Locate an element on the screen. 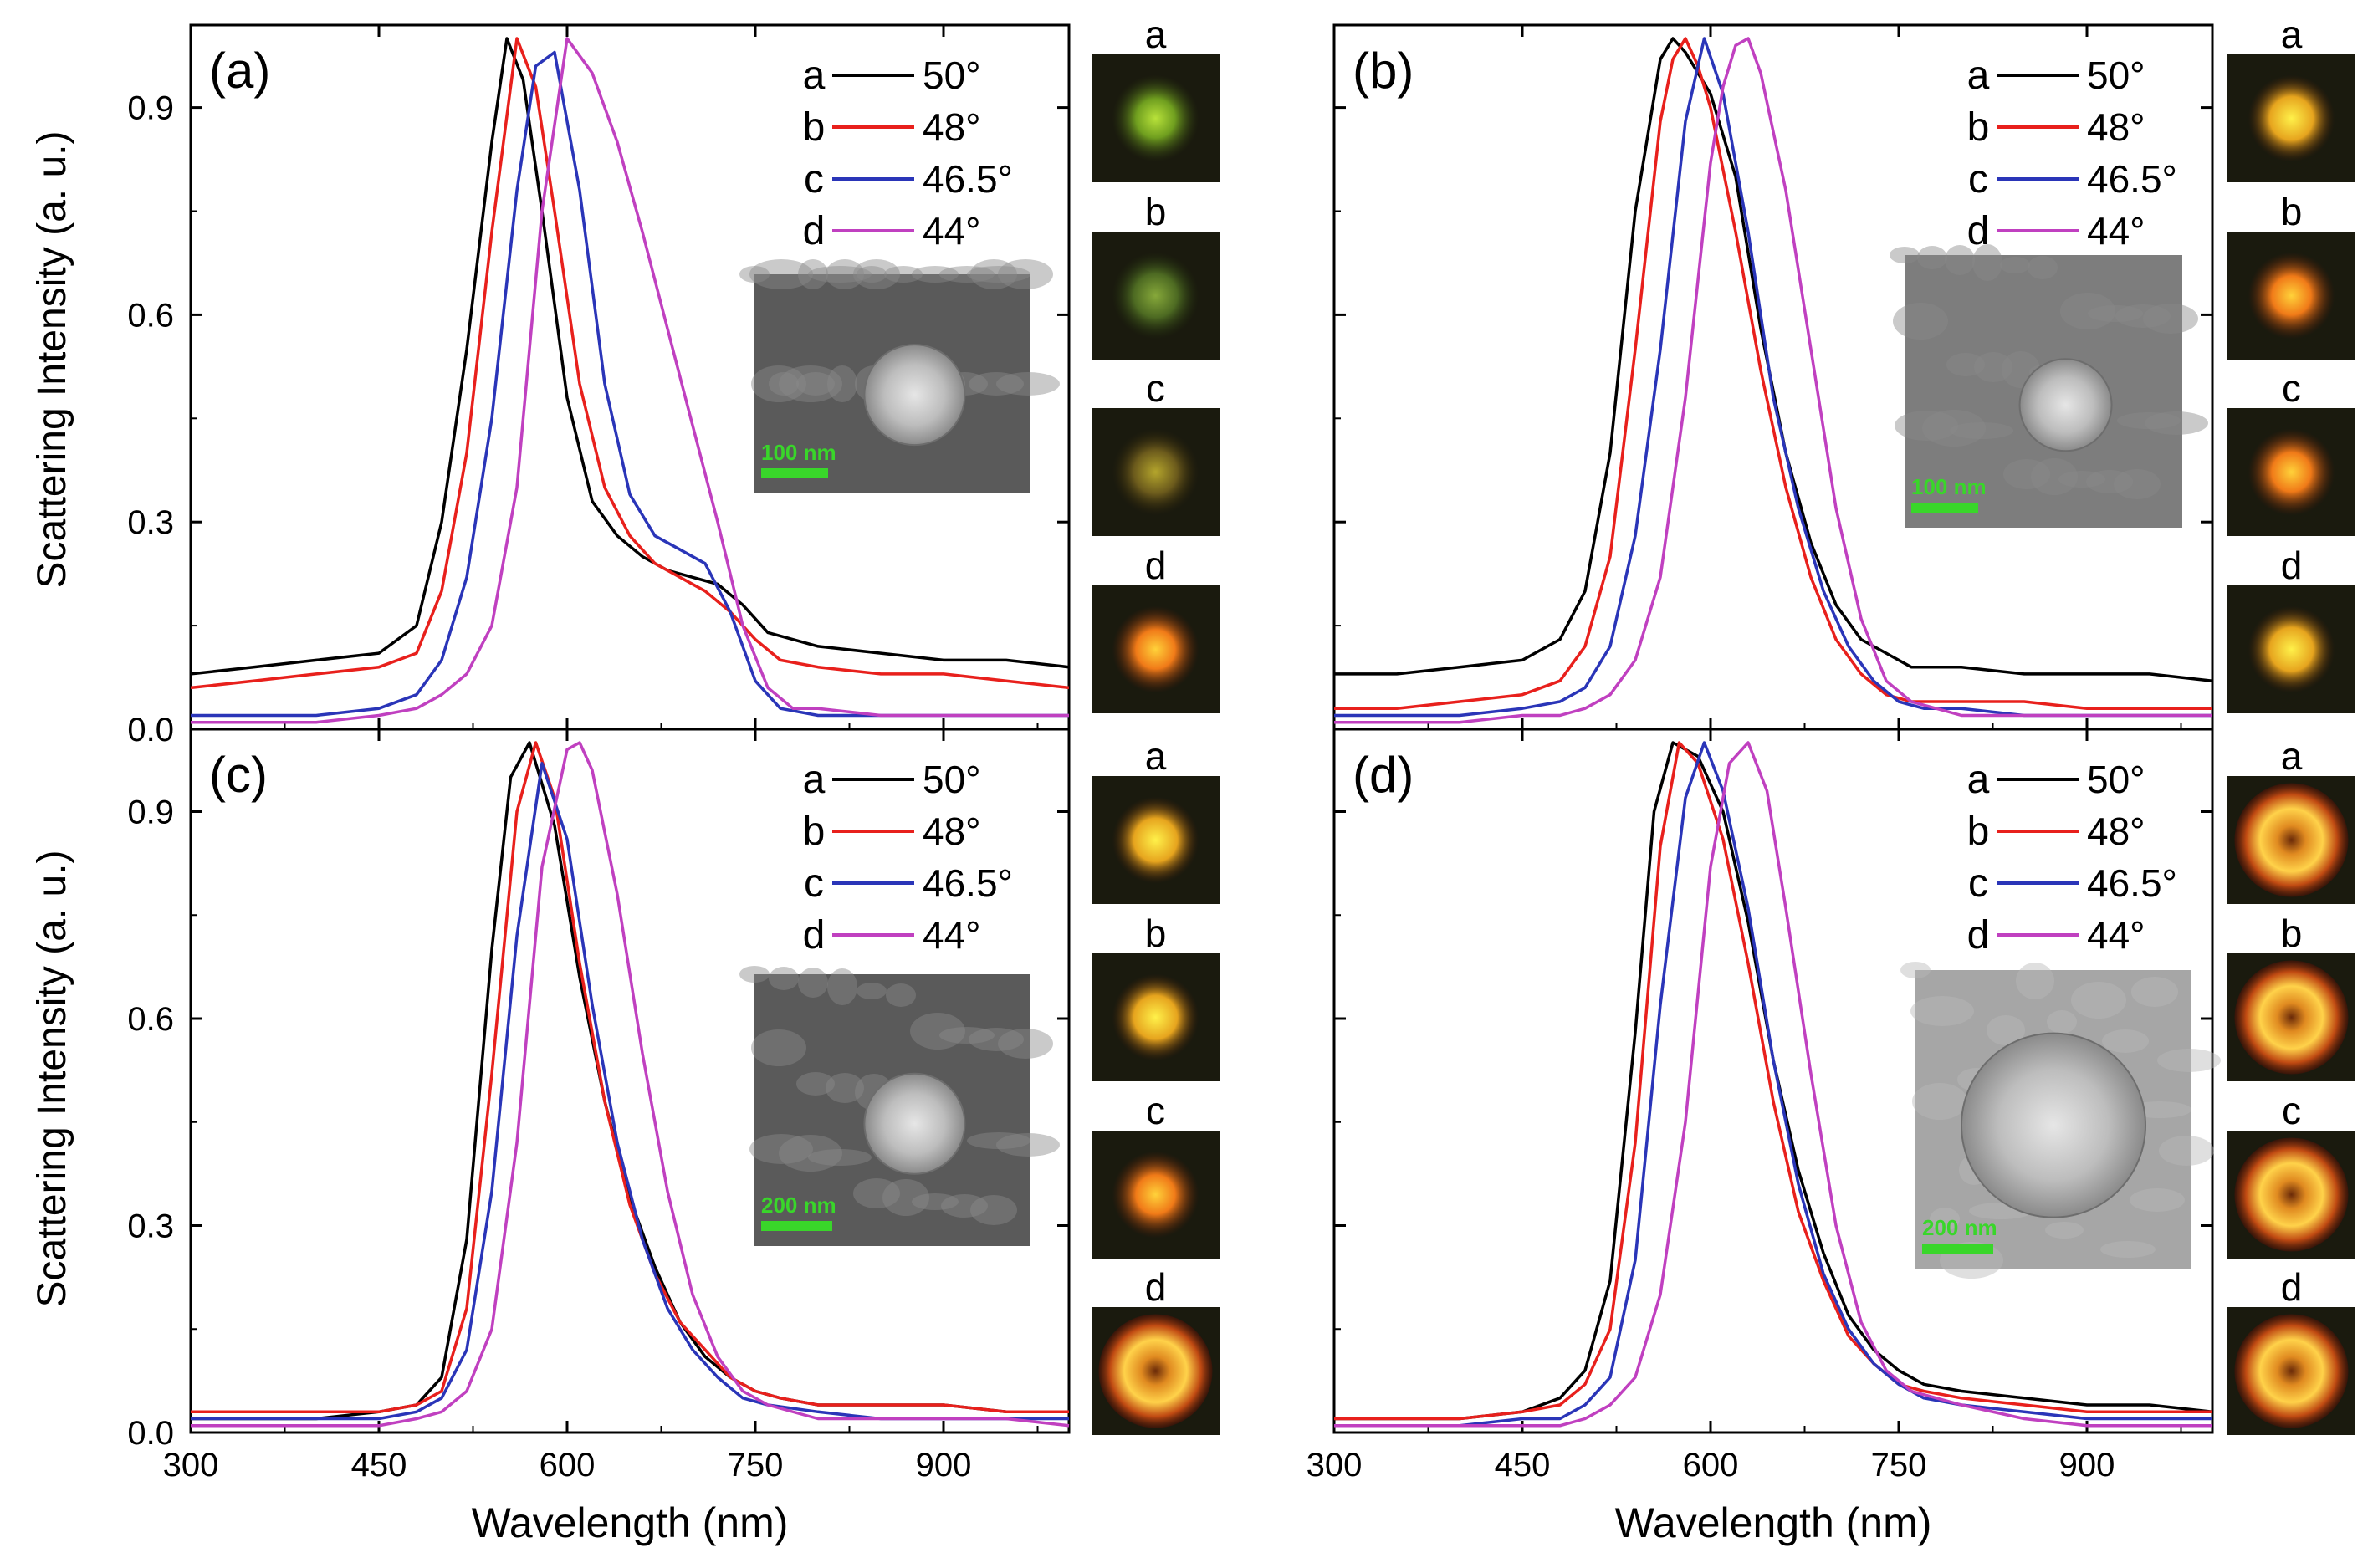 The image size is (2378, 1568). scale-bar-label: 200 nm is located at coordinates (798, 1205).